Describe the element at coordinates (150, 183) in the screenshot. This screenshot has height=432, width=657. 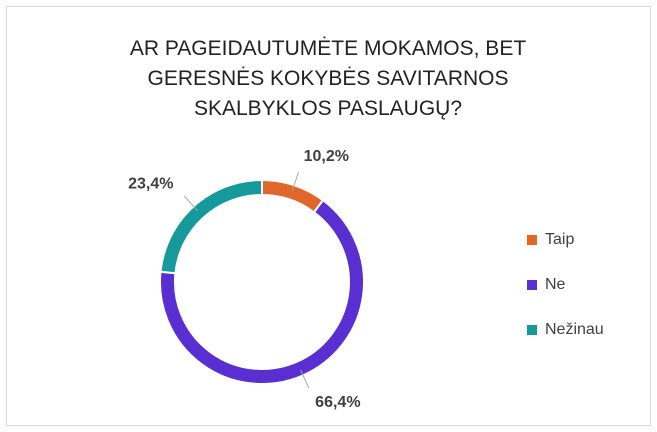
I see `data-label: 23,4%` at that location.